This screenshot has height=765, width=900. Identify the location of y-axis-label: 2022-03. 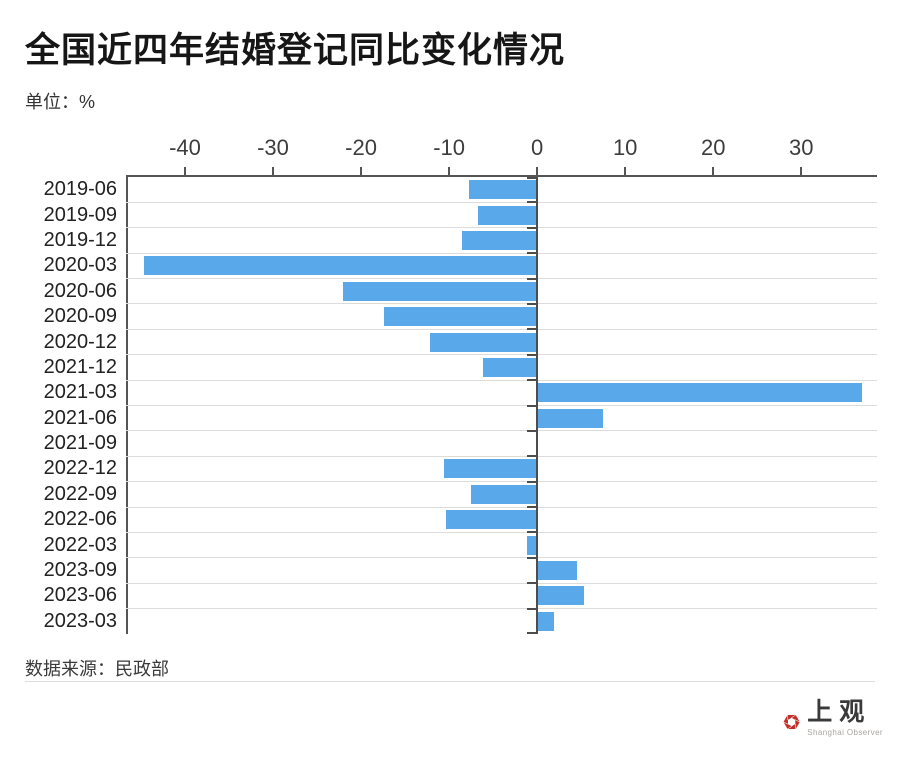
(80, 544).